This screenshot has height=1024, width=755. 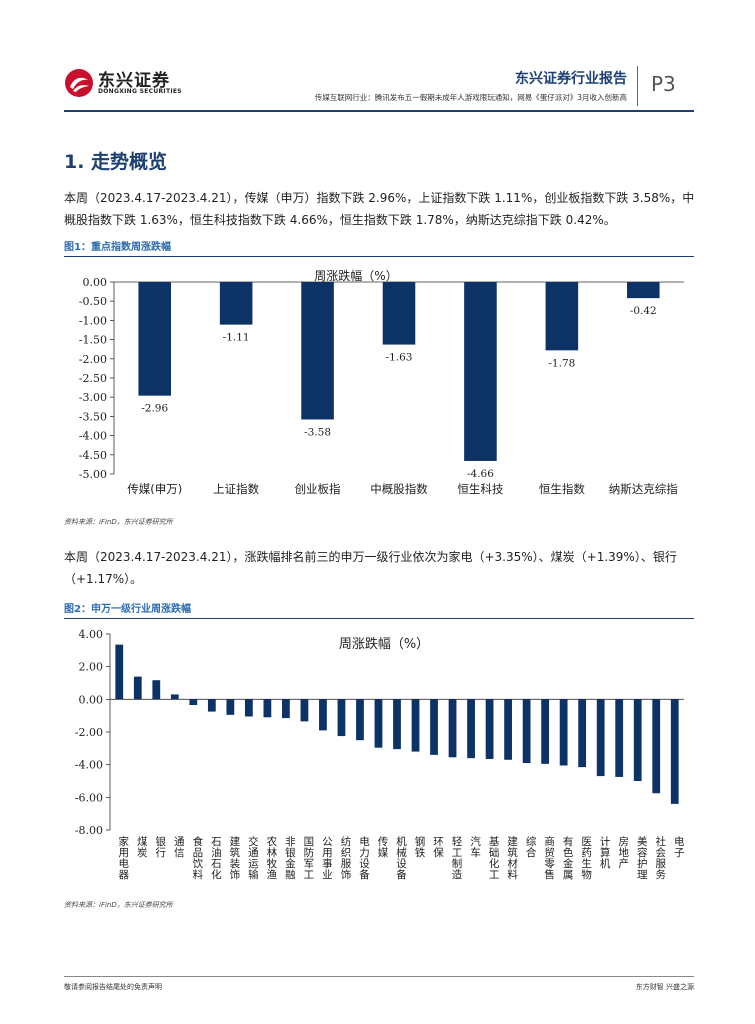 I want to click on x-tick-label: 汽车, so click(x=475, y=846).